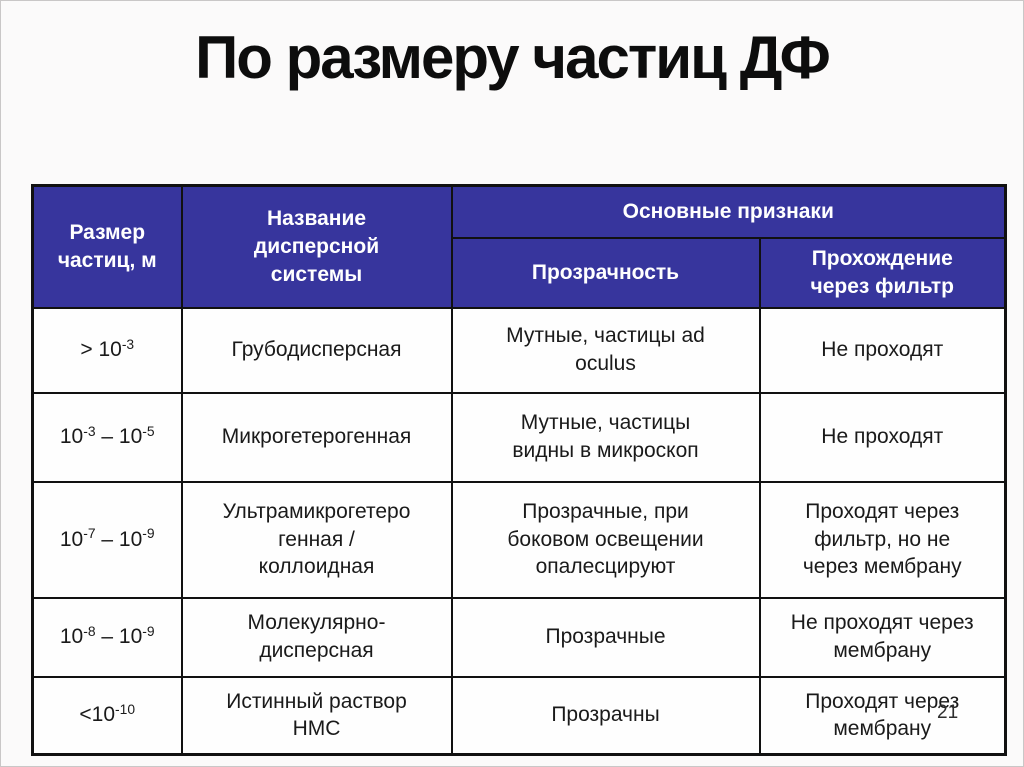  I want to click on cell-transparency: Мутные, частицы видны в микроскоп, so click(605, 437).